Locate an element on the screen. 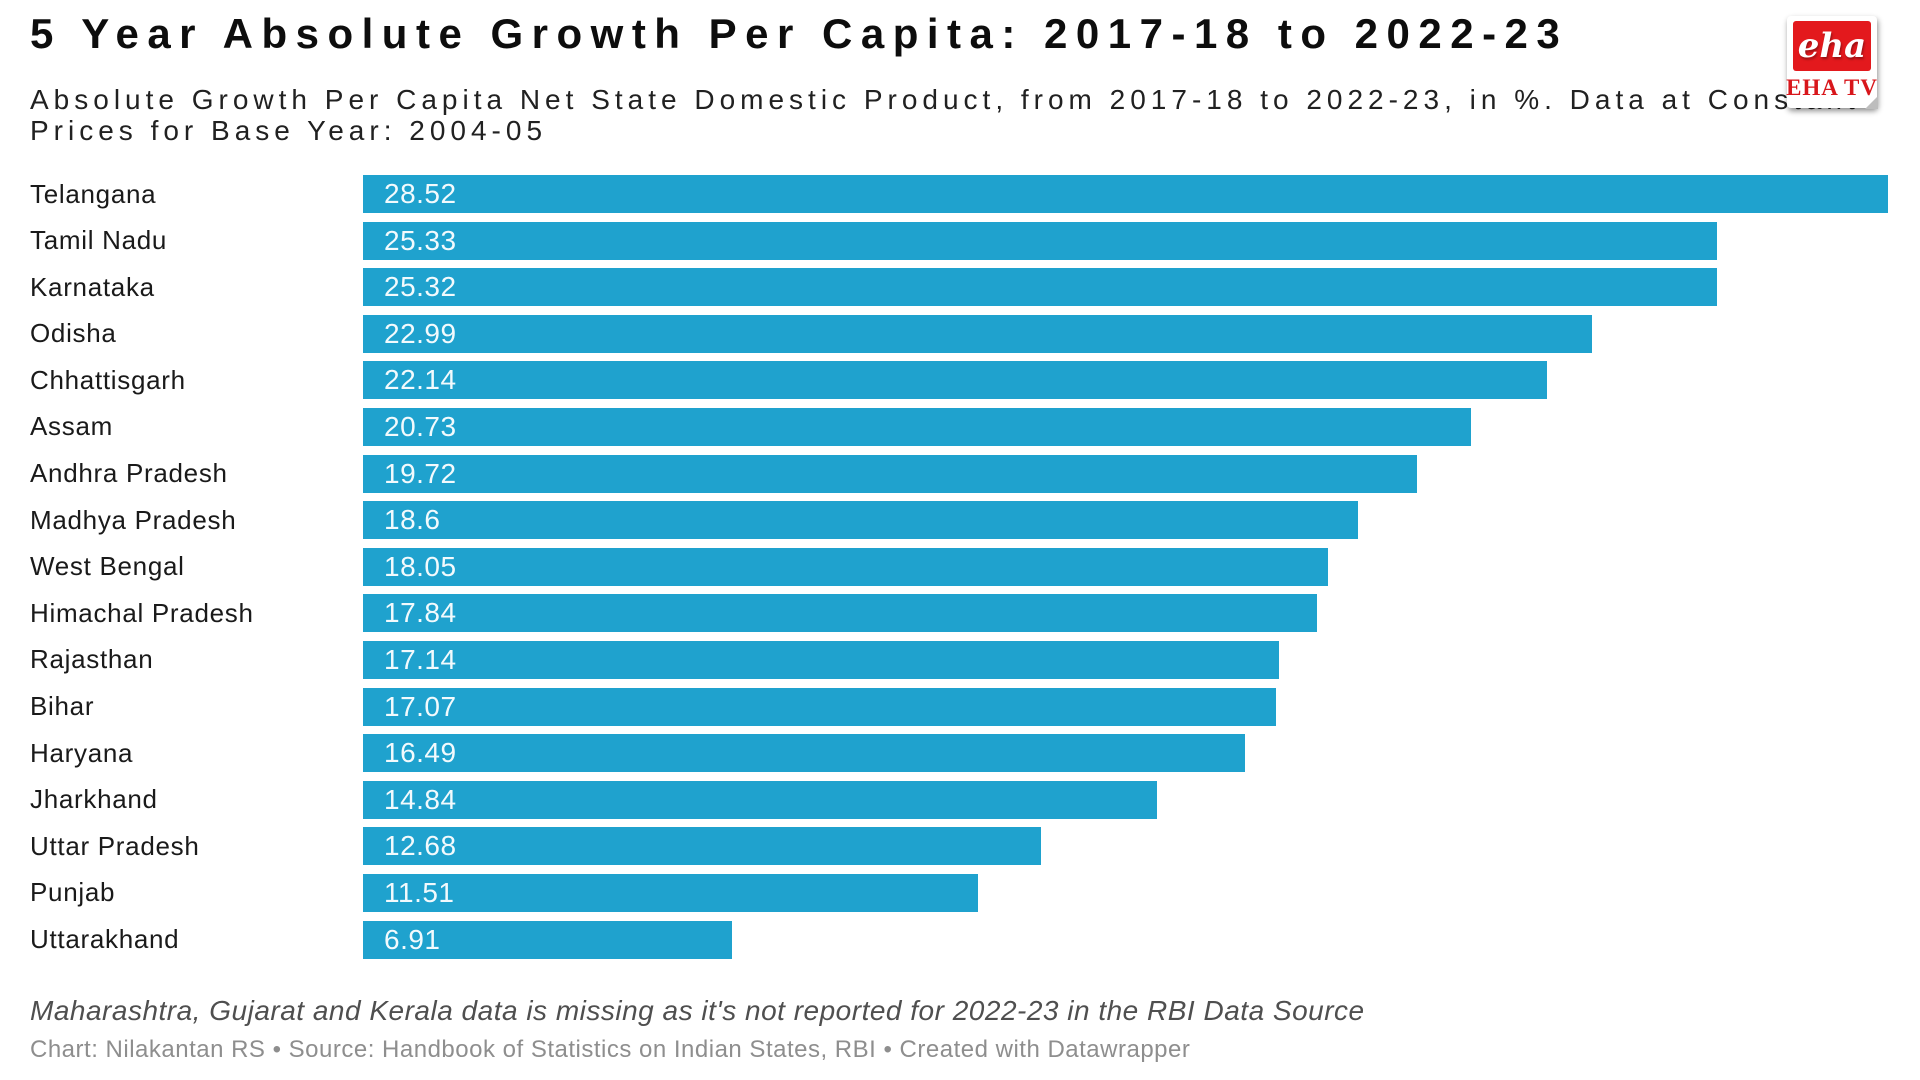  category-label: Karnataka is located at coordinates (92, 286).